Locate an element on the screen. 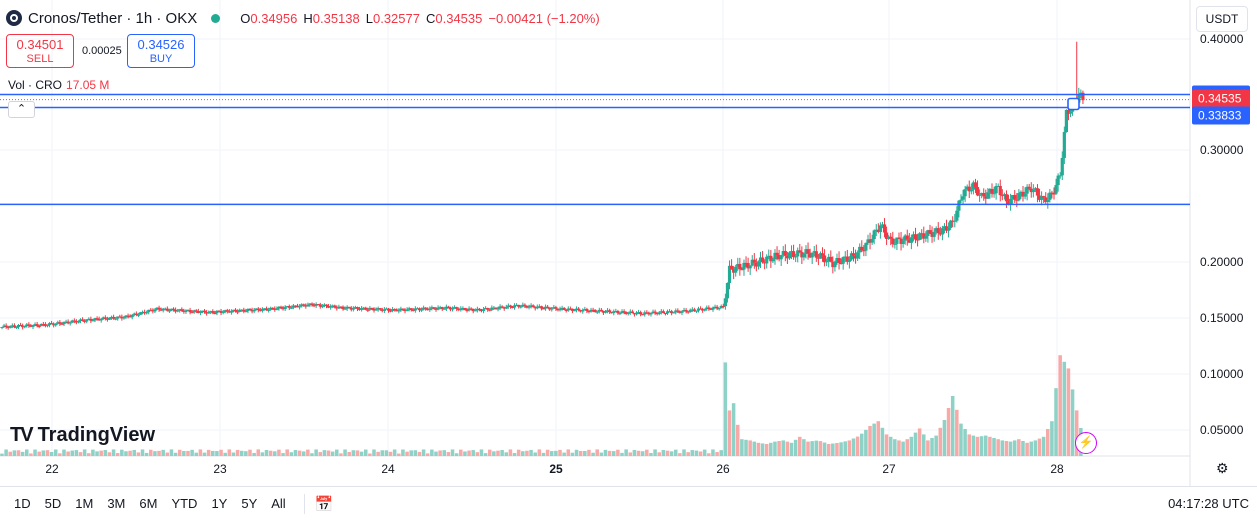 The height and width of the screenshot is (520, 1257). range-ytd: YTD is located at coordinates (184, 503).